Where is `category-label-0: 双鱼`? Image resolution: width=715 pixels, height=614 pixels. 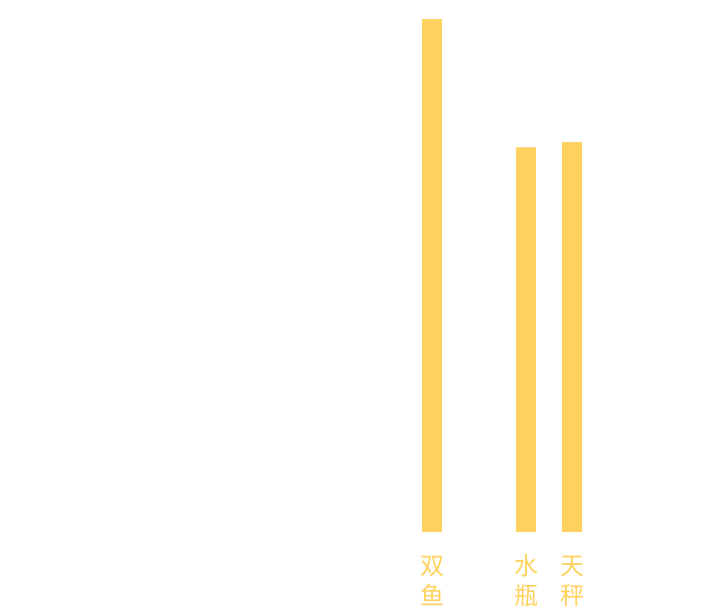 category-label-0: 双鱼 is located at coordinates (432, 581).